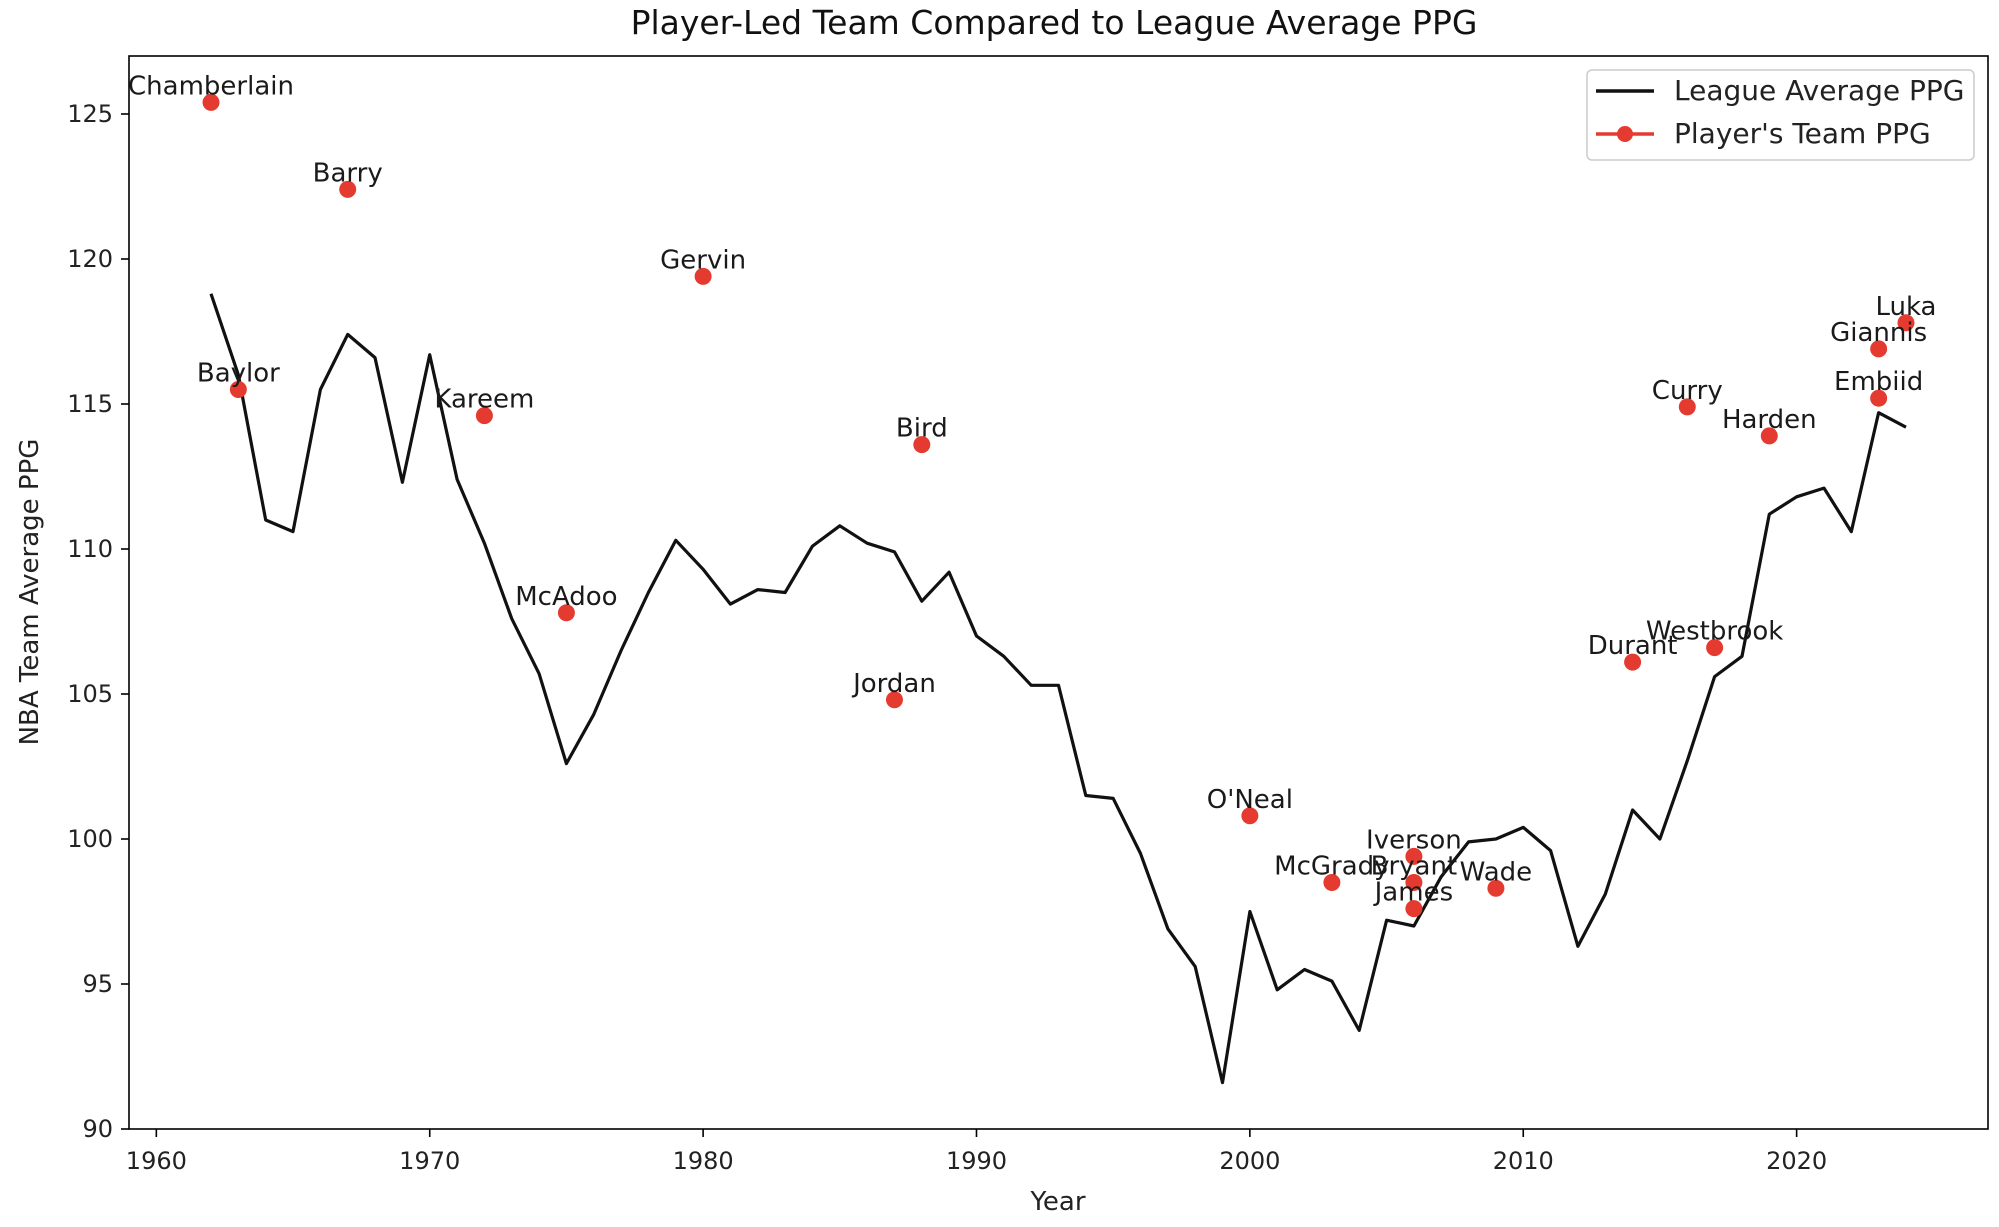 The width and height of the screenshot is (1999, 1227). Describe the element at coordinates (1796, 1161) in the screenshot. I see `x-tick-label-2020: 2020` at that location.